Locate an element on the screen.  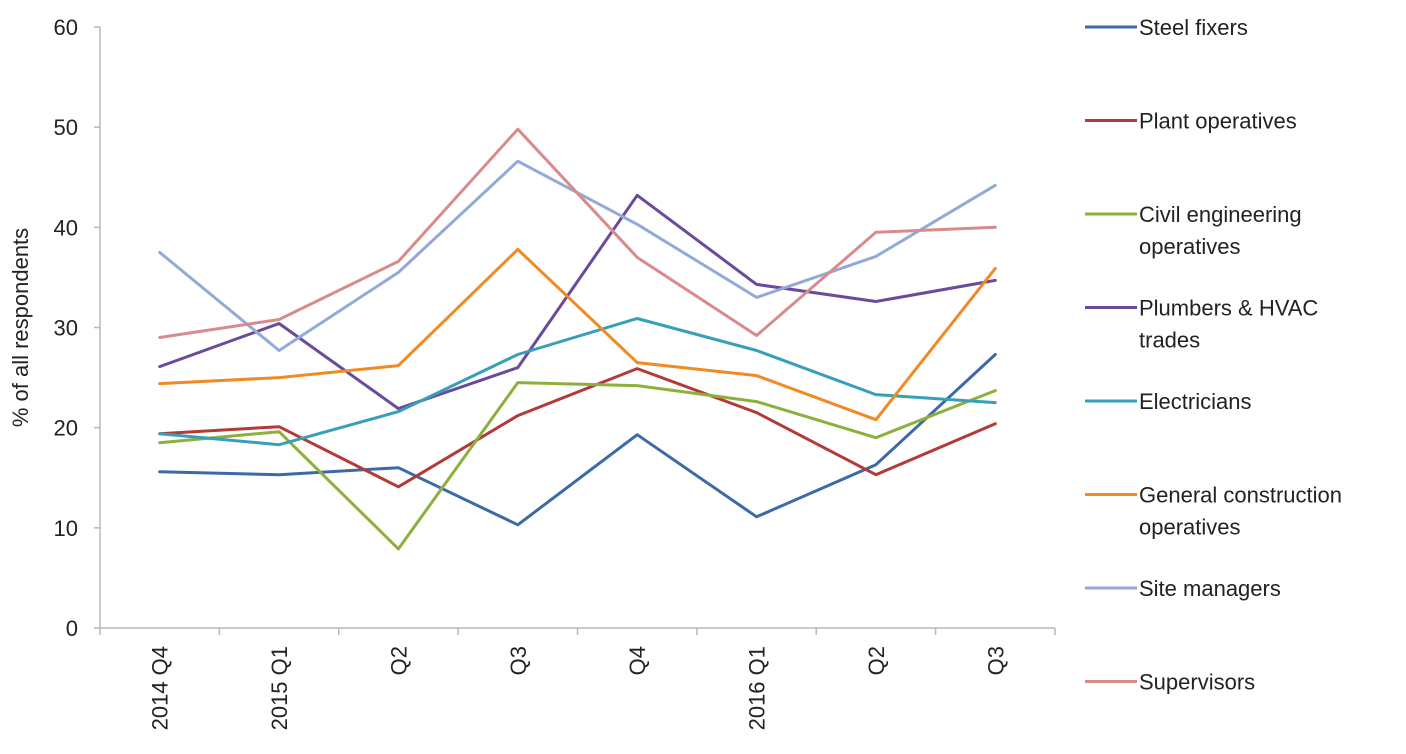
legend-label: Plant operatives is located at coordinates (1218, 121).